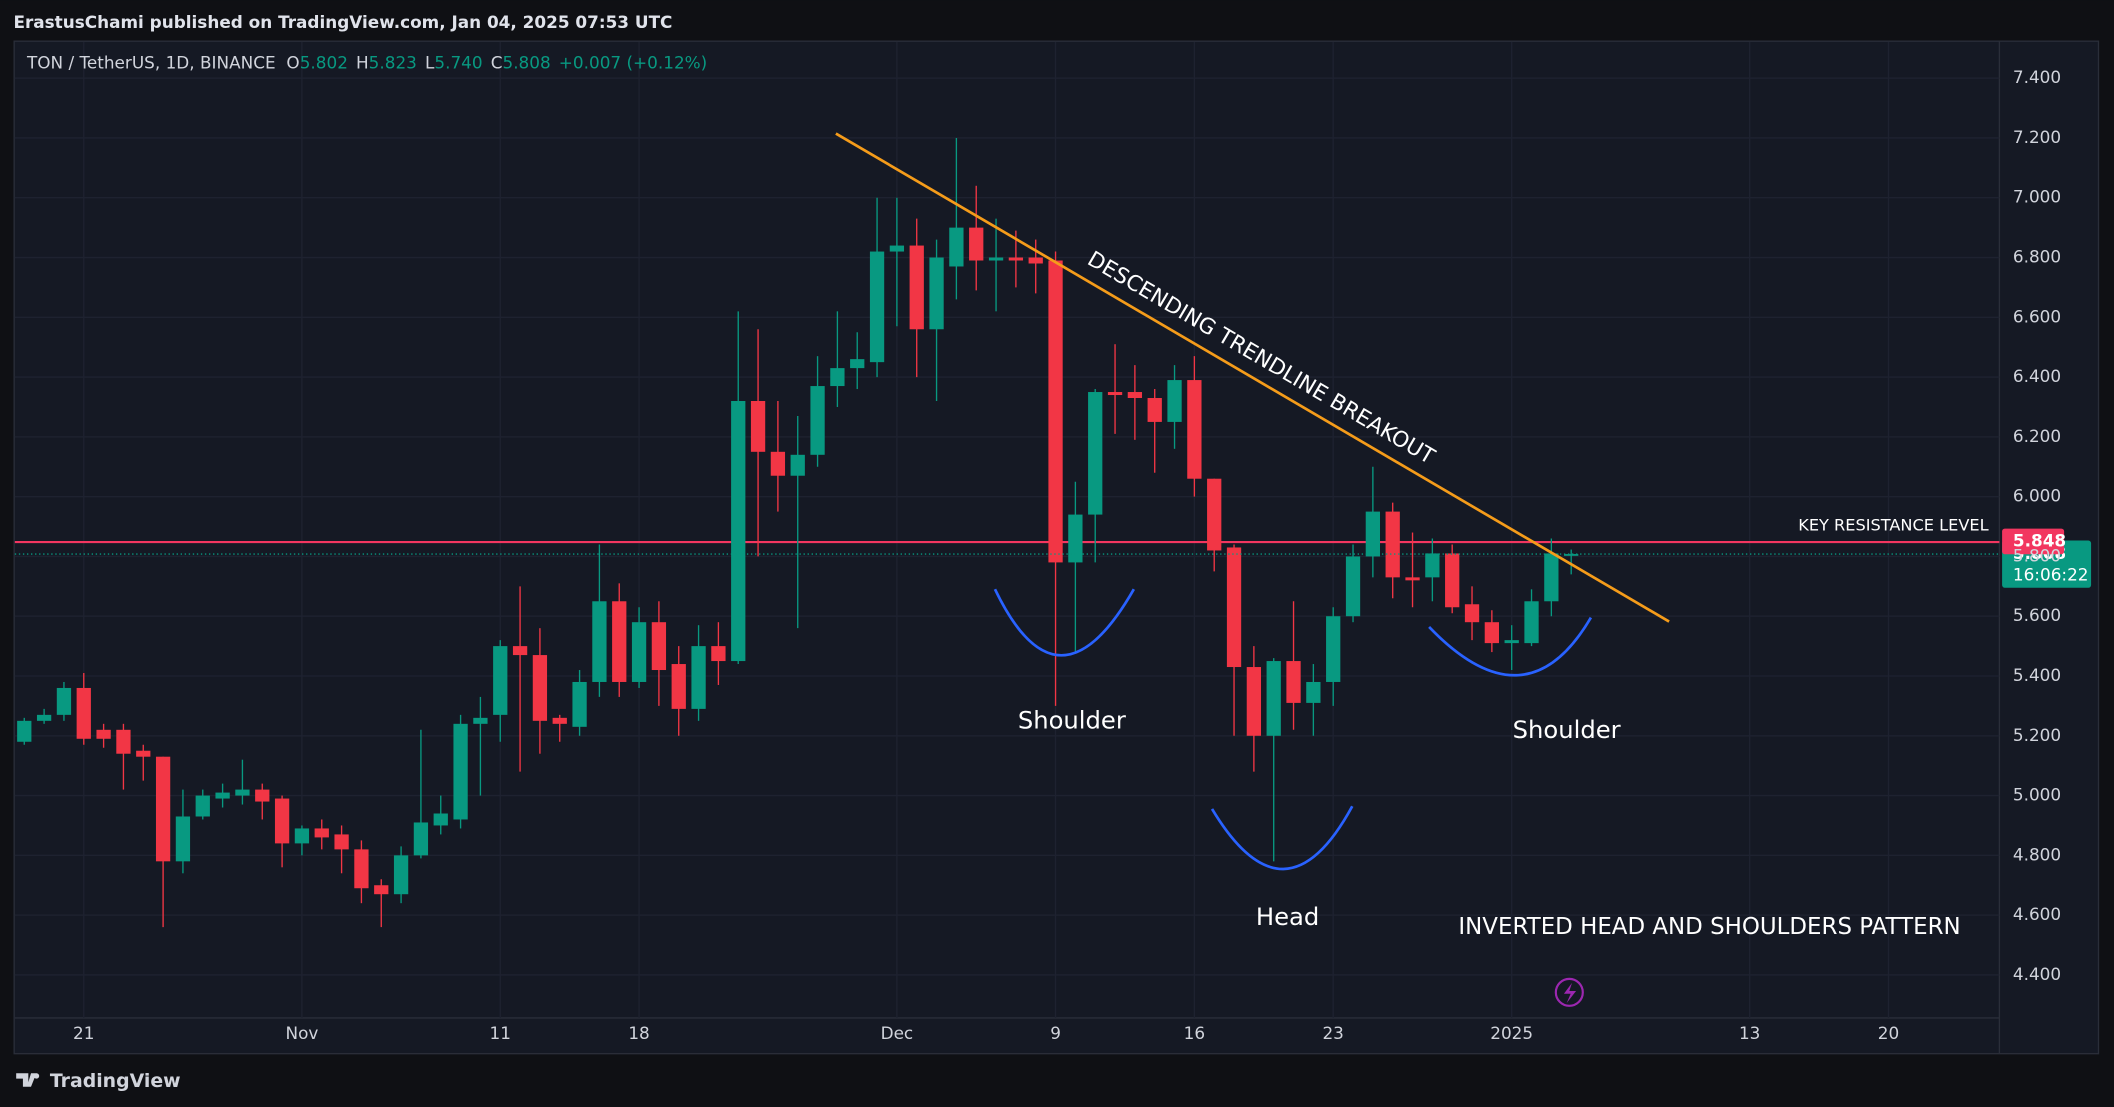 This screenshot has width=2114, height=1107. Describe the element at coordinates (1709, 927) in the screenshot. I see `annotation: INVERTED HEAD AND SHOULDERS PATTERN` at that location.